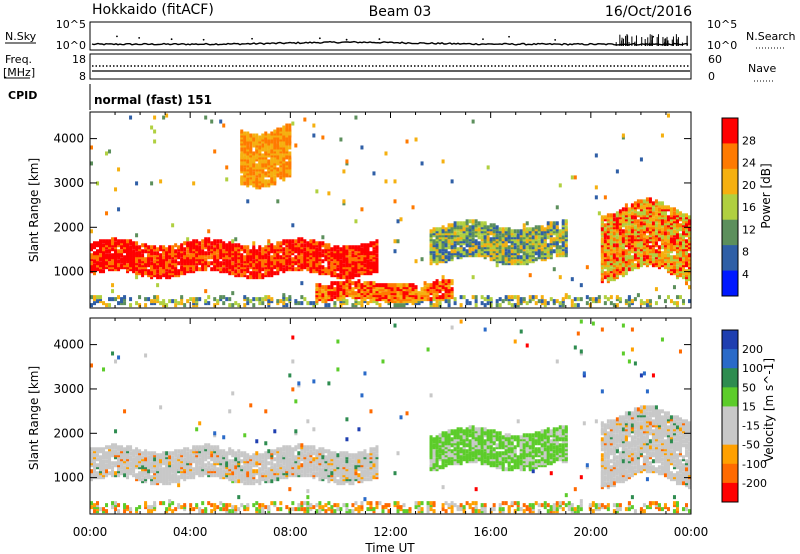  What do you see at coordinates (749, 140) in the screenshot?
I see `colorbar-tick-label: 28` at bounding box center [749, 140].